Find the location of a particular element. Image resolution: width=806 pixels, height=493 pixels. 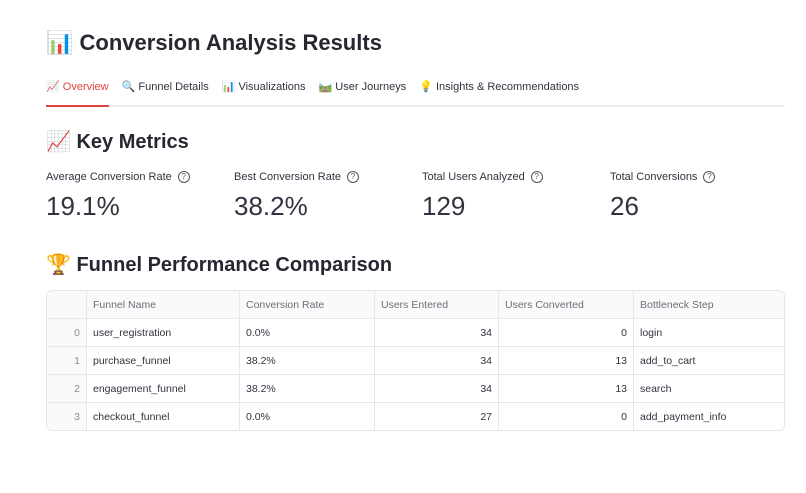

table-cell: purchase_funnel is located at coordinates (163, 361).